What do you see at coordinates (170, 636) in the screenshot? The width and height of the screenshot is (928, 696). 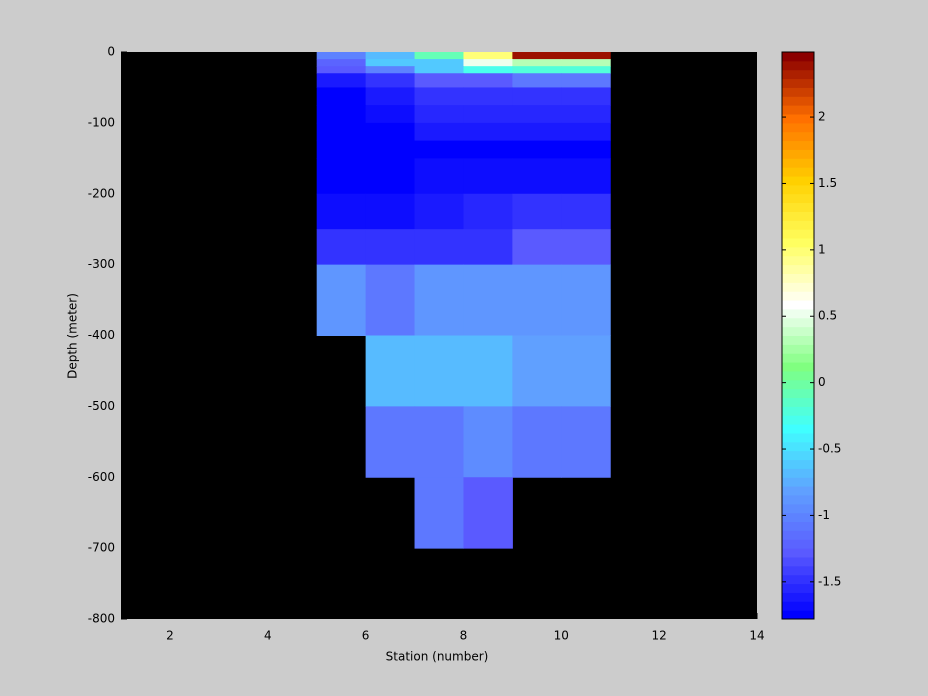 I see `x-tick-label: 2` at bounding box center [170, 636].